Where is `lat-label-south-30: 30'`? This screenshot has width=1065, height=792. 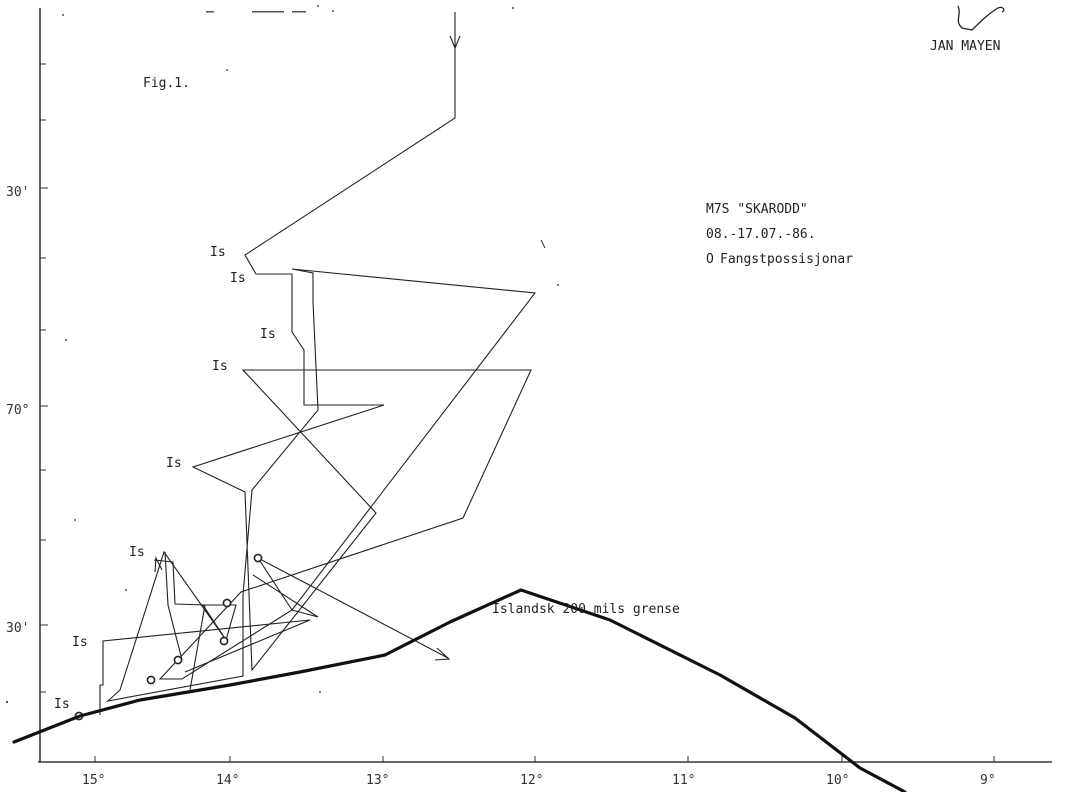 lat-label-south-30: 30' is located at coordinates (17, 628).